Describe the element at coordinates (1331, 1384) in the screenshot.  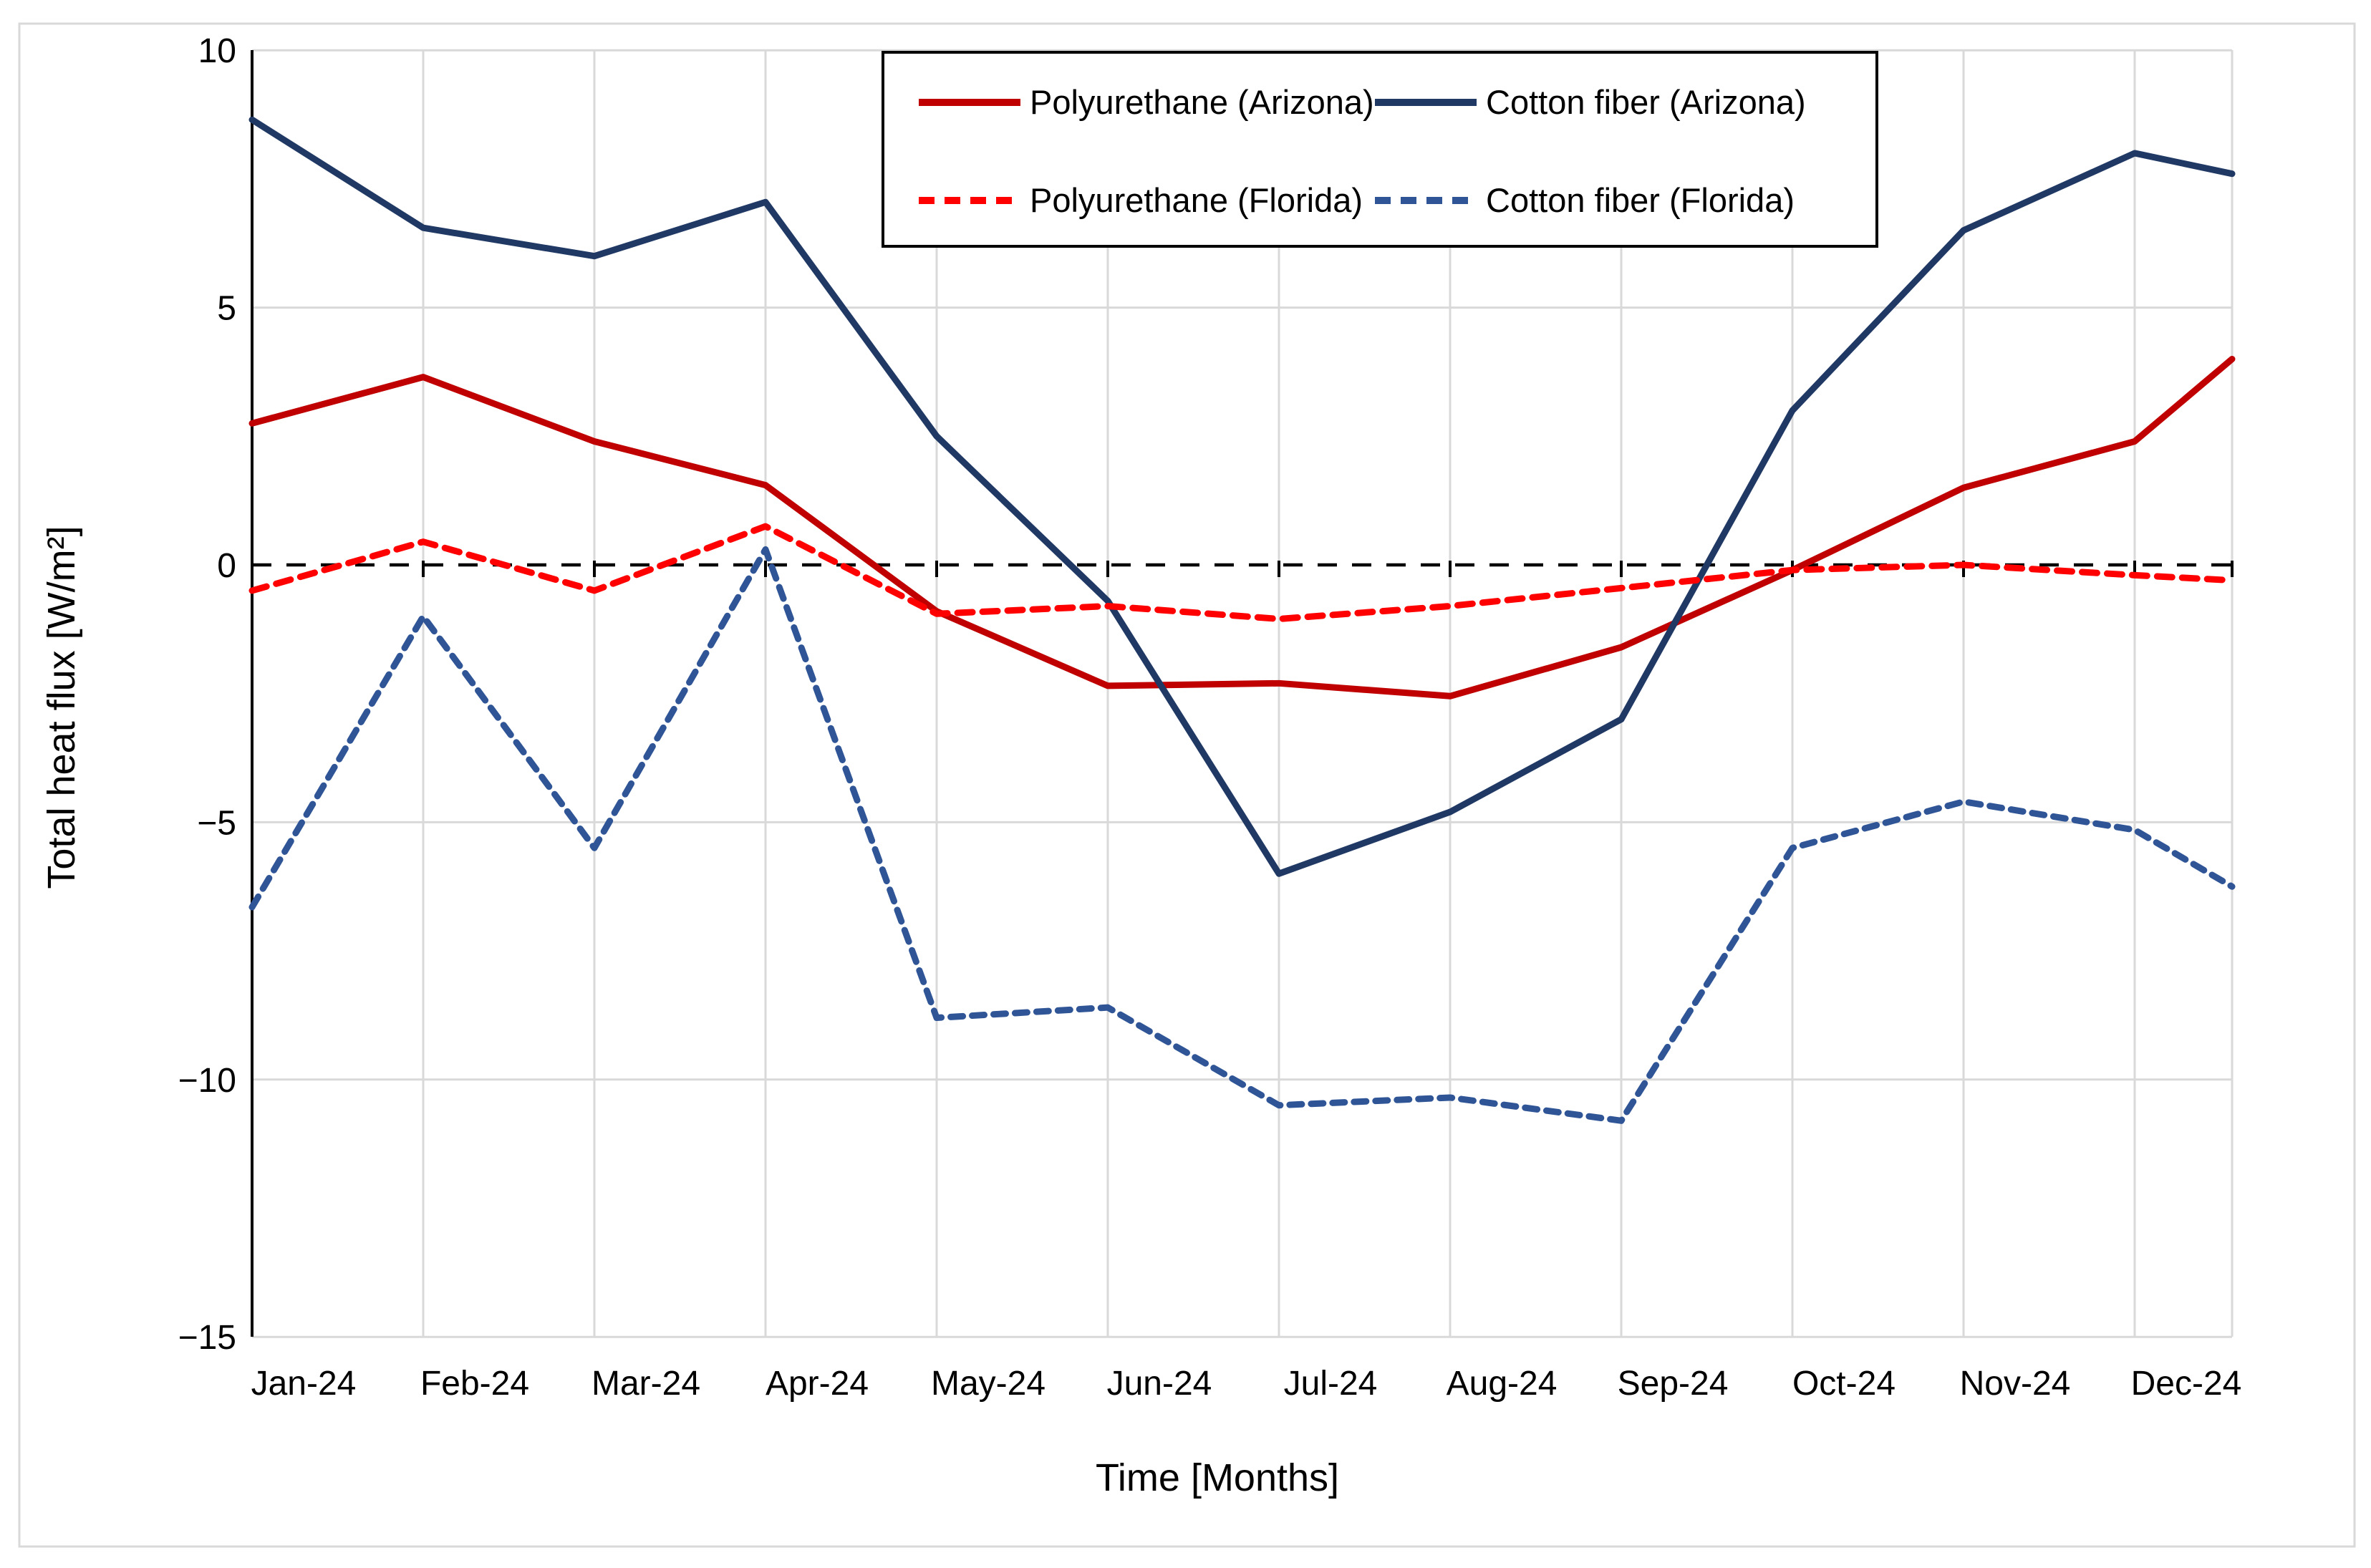
I see `x-tick-label: Jul-24` at that location.